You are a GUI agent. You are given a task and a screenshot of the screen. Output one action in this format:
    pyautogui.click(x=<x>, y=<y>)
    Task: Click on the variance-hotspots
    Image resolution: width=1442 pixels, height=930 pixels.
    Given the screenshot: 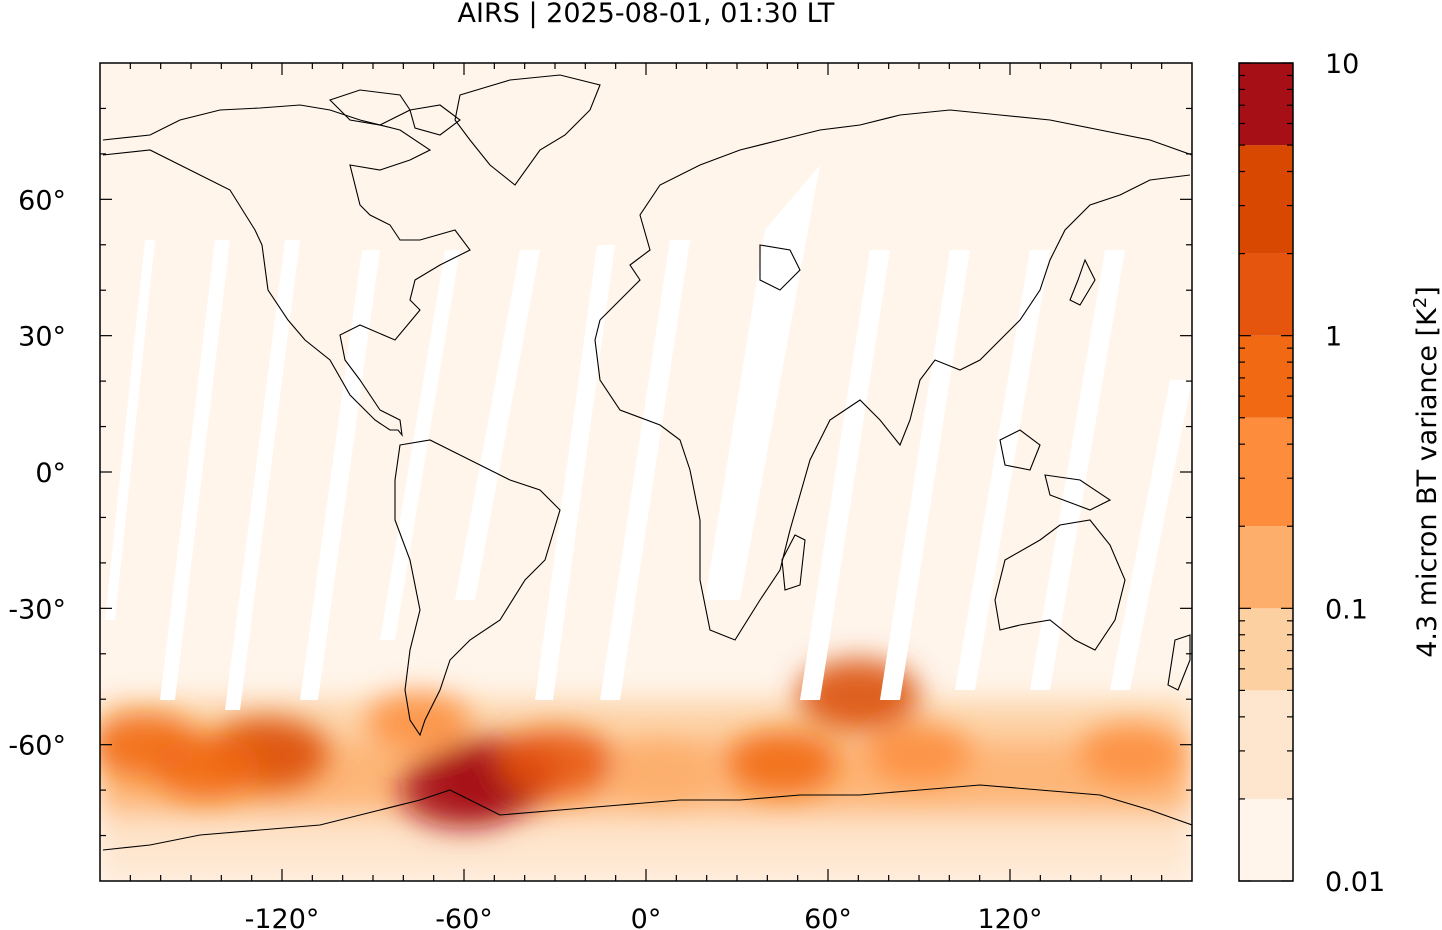 What is the action you would take?
    pyautogui.click(x=642, y=743)
    